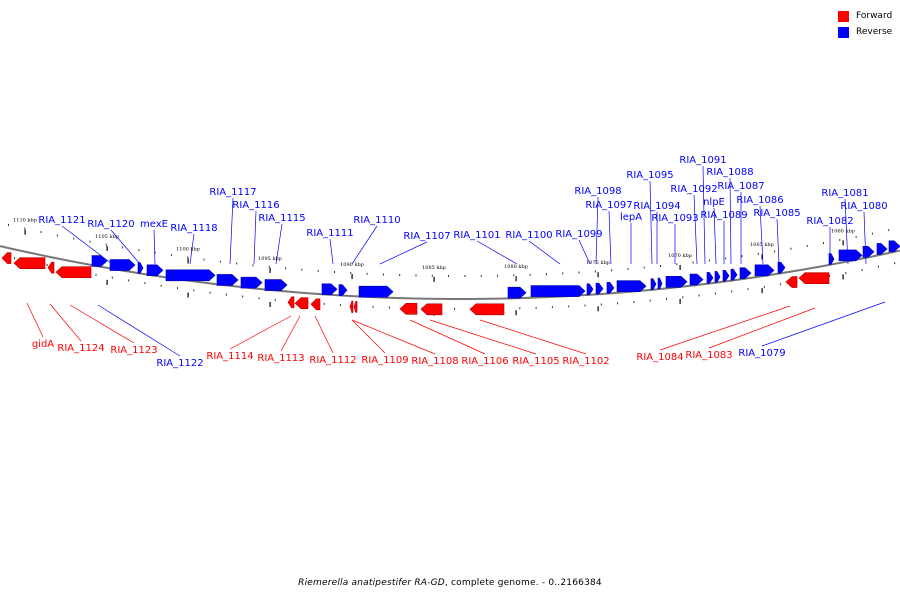 This screenshot has height=600, width=900. I want to click on scale-label: 1085 kbp, so click(434, 268).